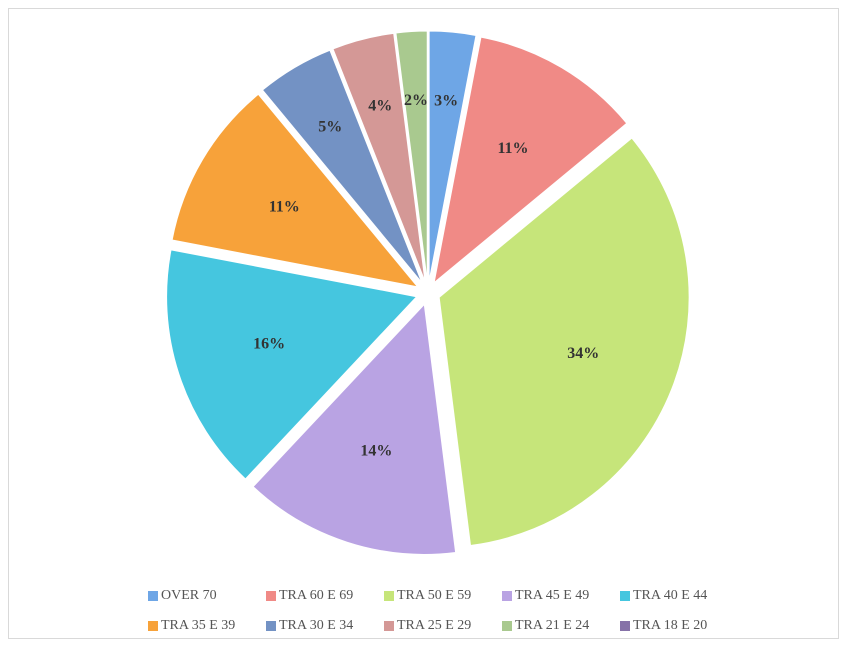 This screenshot has width=848, height=646. I want to click on legend-label: TRA 35 E 39, so click(198, 625).